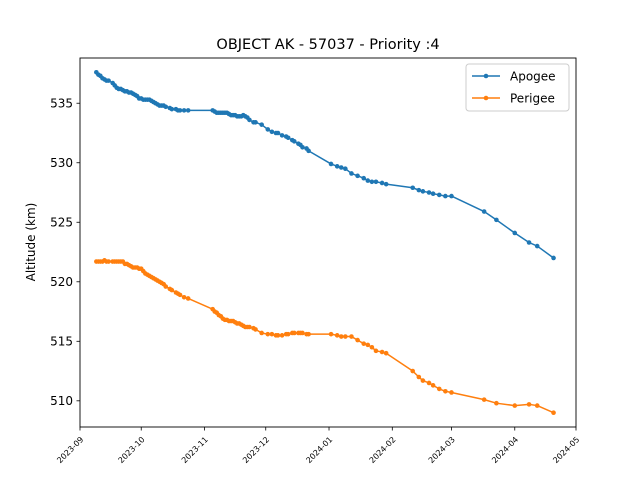  What do you see at coordinates (61, 163) in the screenshot?
I see `y-tick-label: 530` at bounding box center [61, 163].